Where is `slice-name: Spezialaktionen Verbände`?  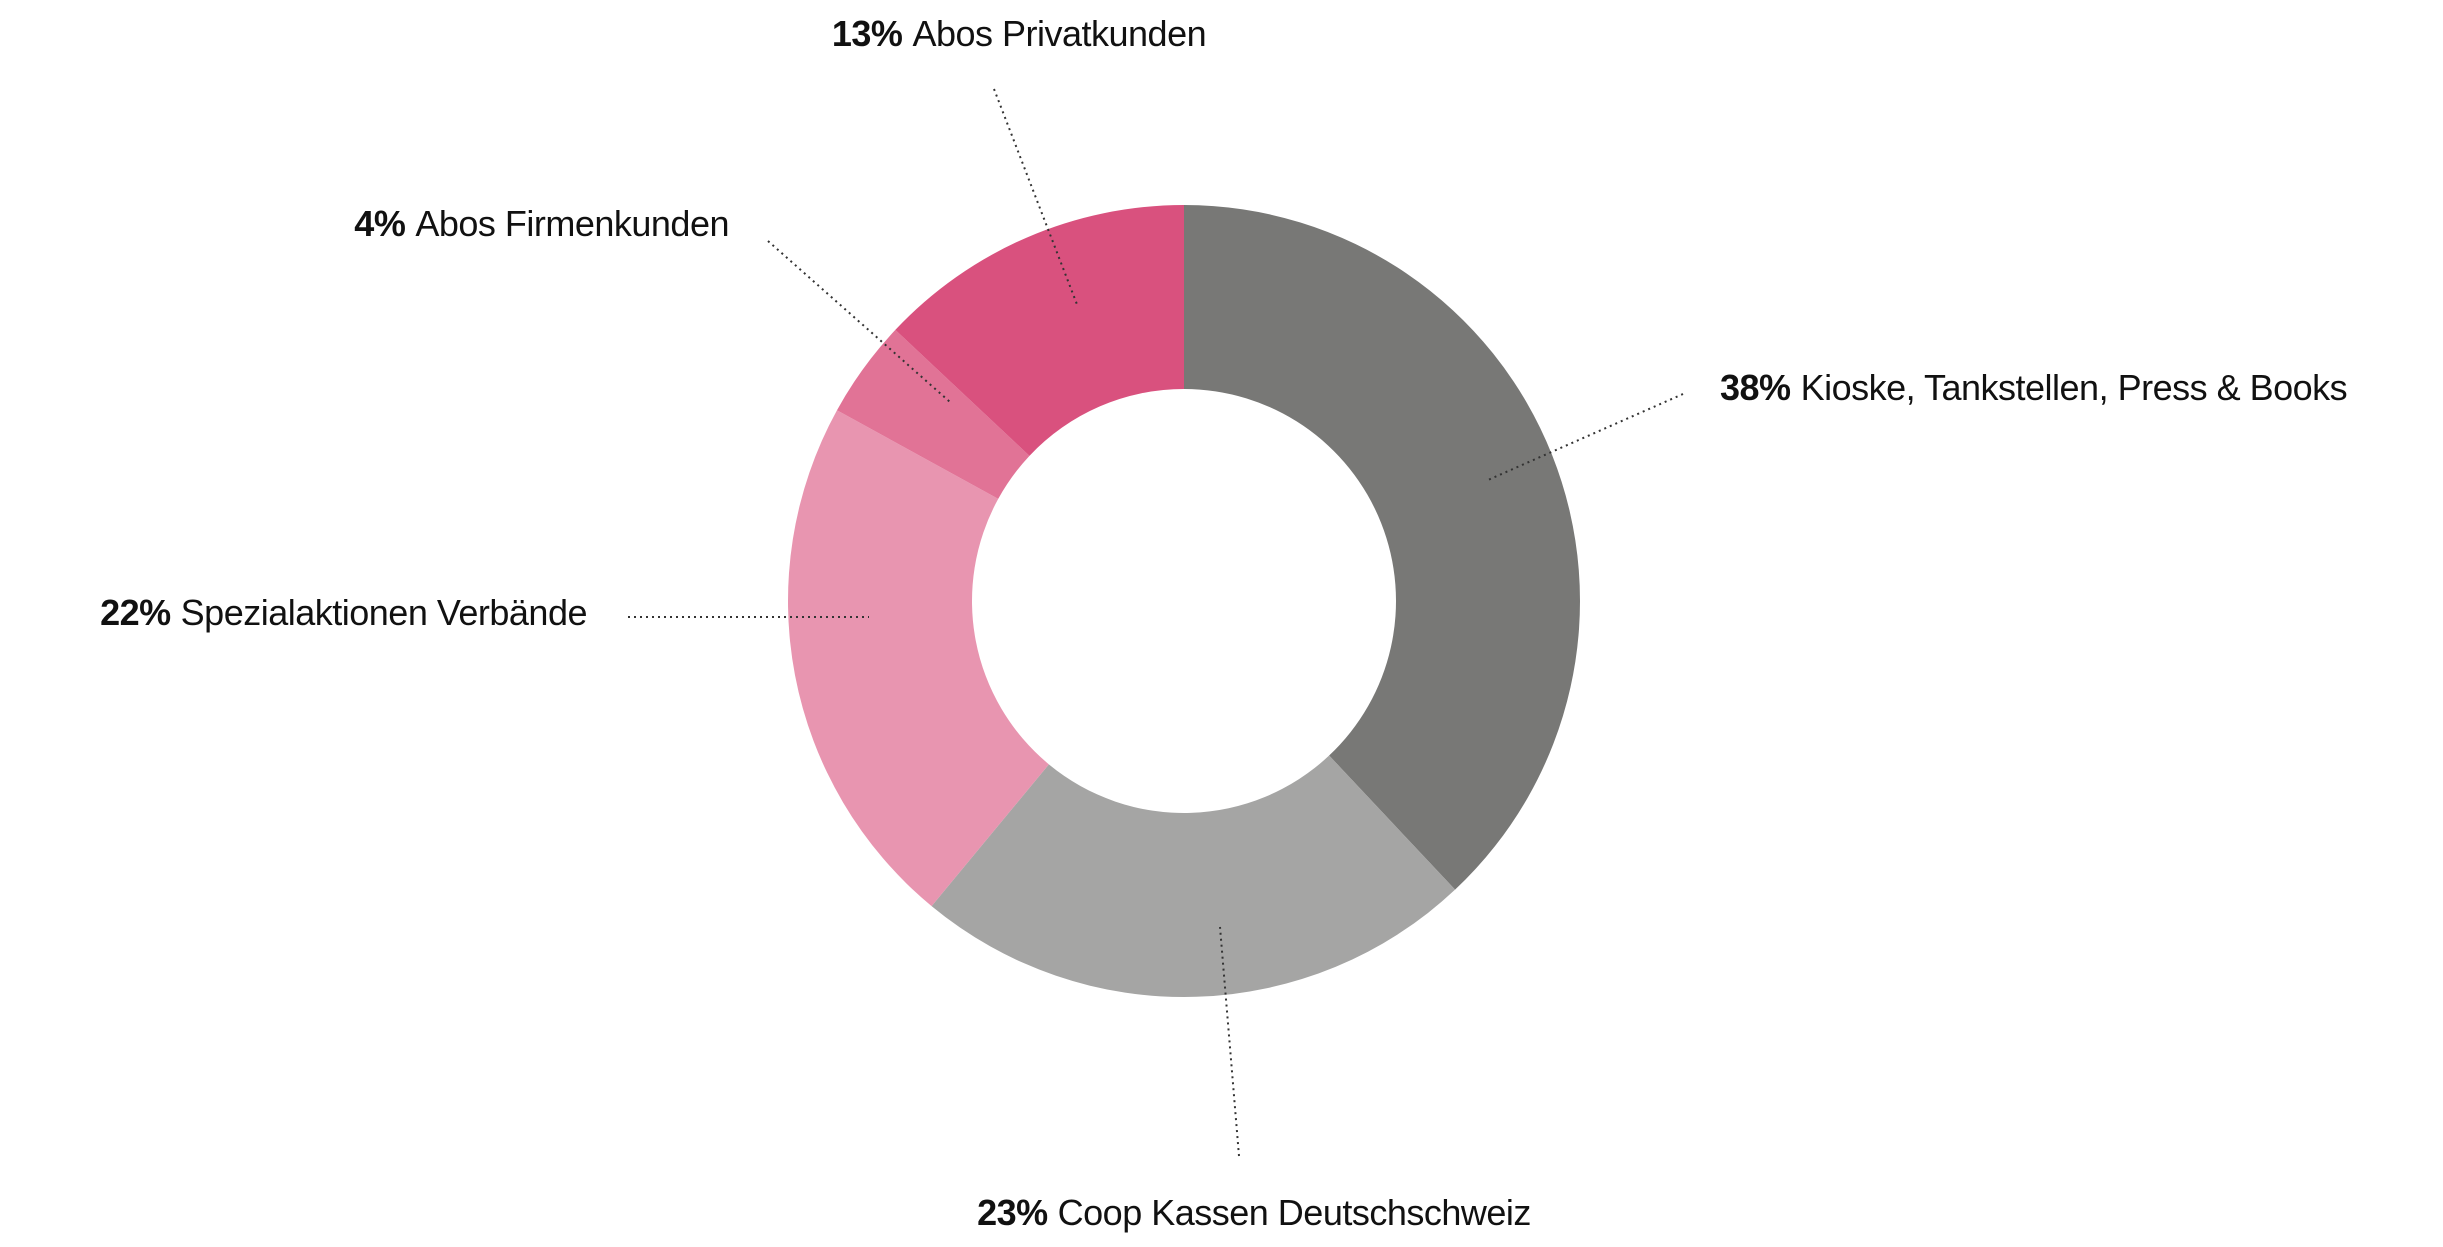 slice-name: Spezialaktionen Verbände is located at coordinates (384, 612).